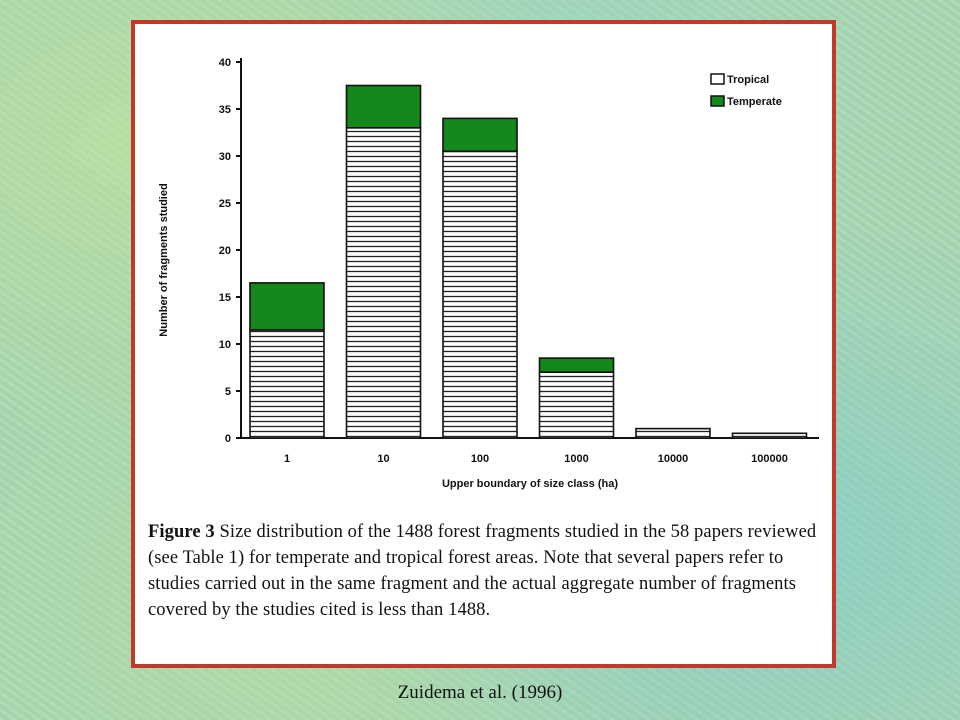 Image resolution: width=960 pixels, height=720 pixels. I want to click on y-tick-label: 0, so click(228, 439).